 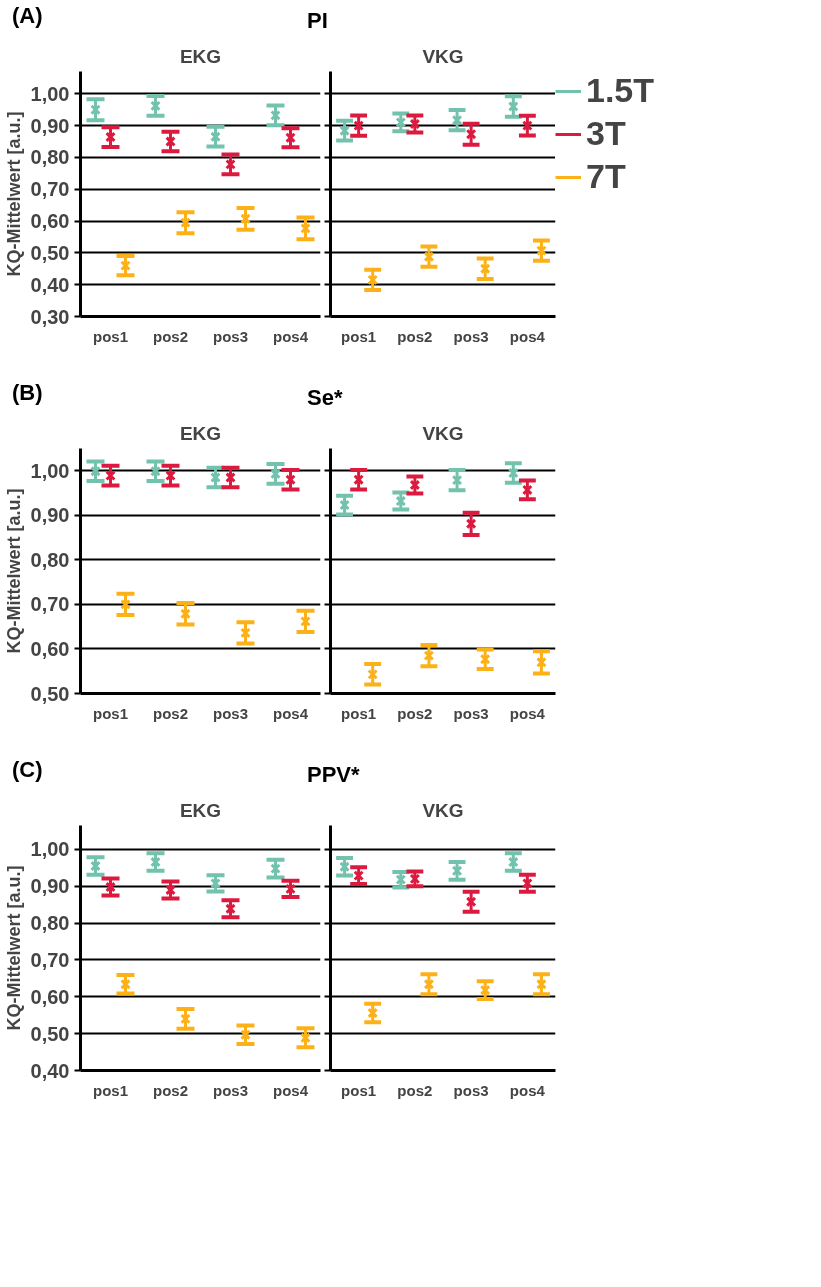 What do you see at coordinates (606, 176) in the screenshot?
I see `legend-label: 7T` at bounding box center [606, 176].